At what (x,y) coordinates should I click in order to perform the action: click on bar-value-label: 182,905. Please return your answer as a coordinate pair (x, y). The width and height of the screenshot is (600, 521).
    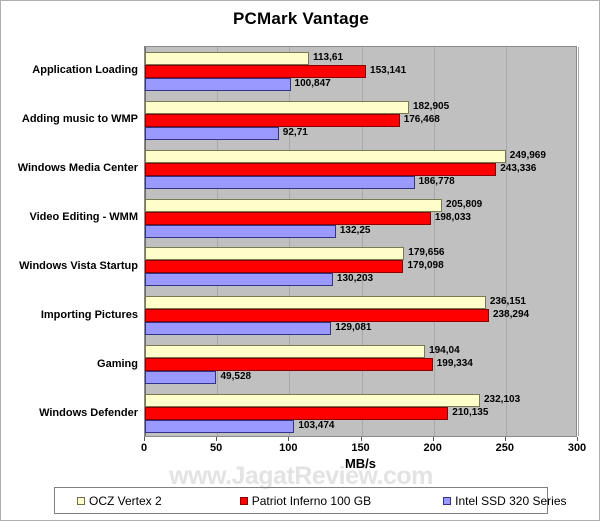
    Looking at the image, I should click on (431, 106).